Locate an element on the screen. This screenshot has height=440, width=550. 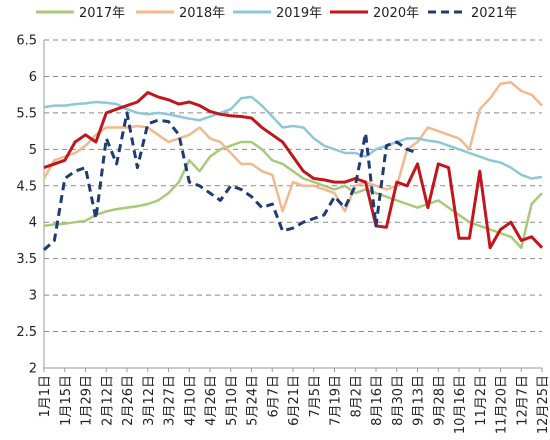
x-tick-label: 8月30日 is located at coordinates (398, 400).